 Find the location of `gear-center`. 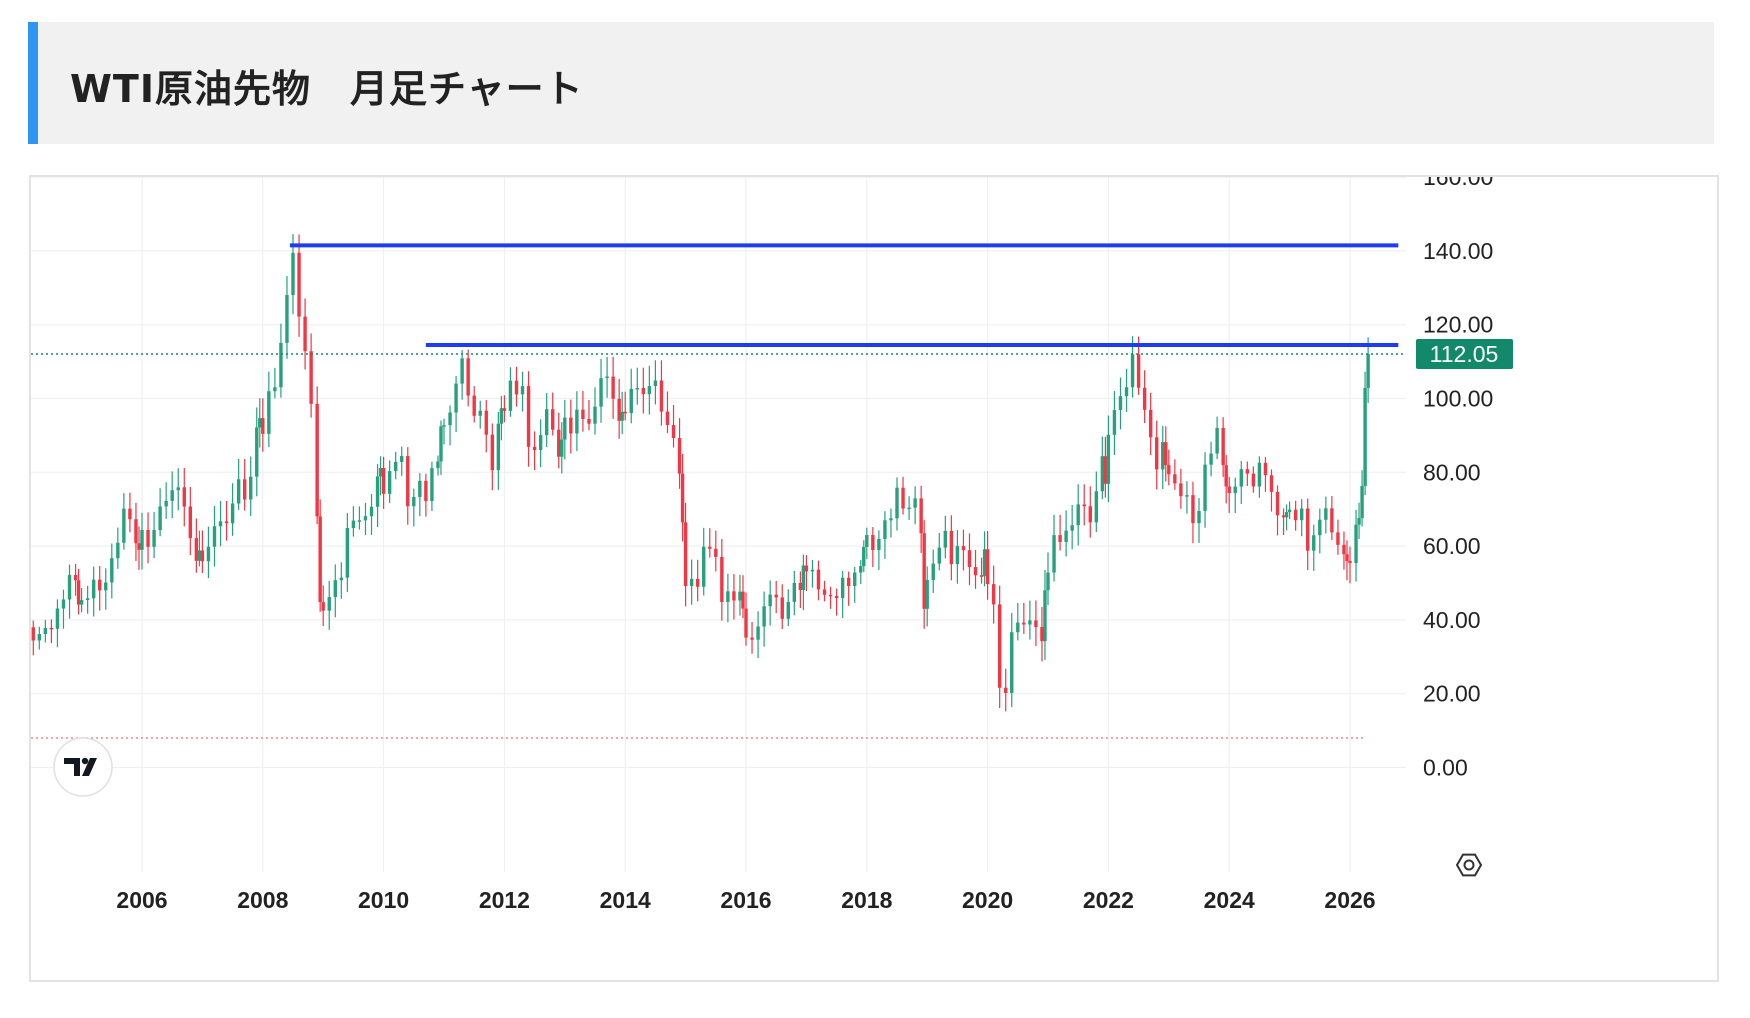

gear-center is located at coordinates (1469, 865).